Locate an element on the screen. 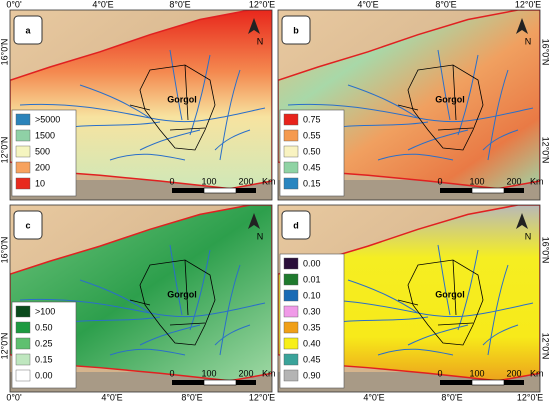 The height and width of the screenshot is (409, 550). legend-label: >5000 is located at coordinates (47, 119).